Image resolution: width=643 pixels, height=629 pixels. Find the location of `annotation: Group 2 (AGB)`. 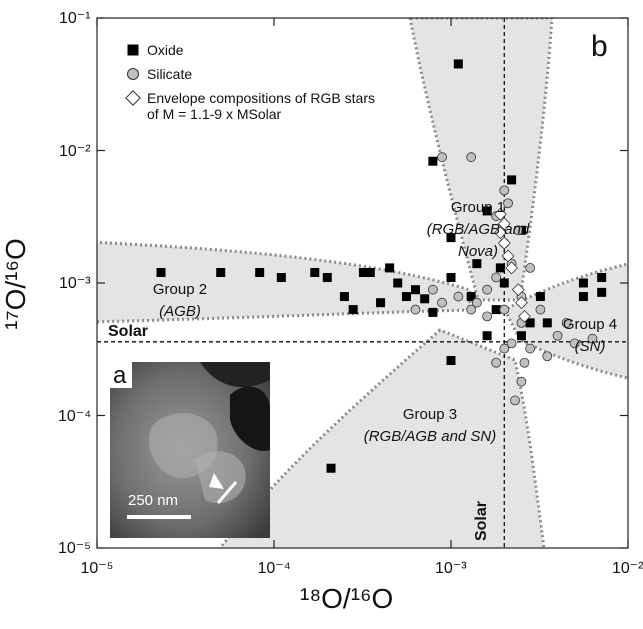

annotation: Group 2 (AGB) is located at coordinates (180, 301).